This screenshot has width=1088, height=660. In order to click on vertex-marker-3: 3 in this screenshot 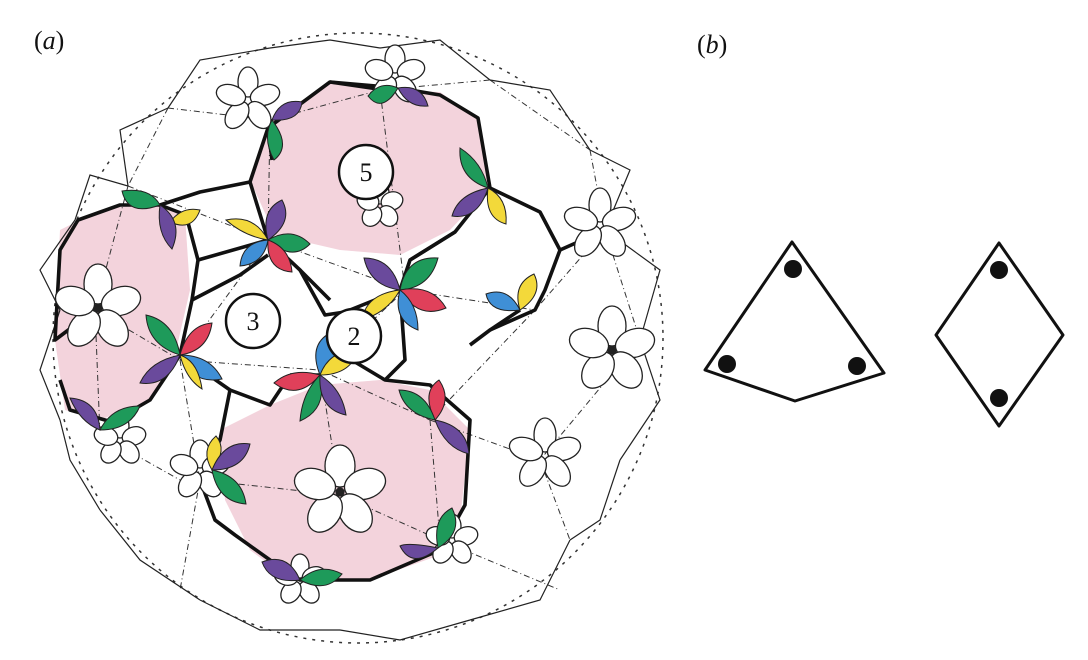, I will do `click(253, 321)`.